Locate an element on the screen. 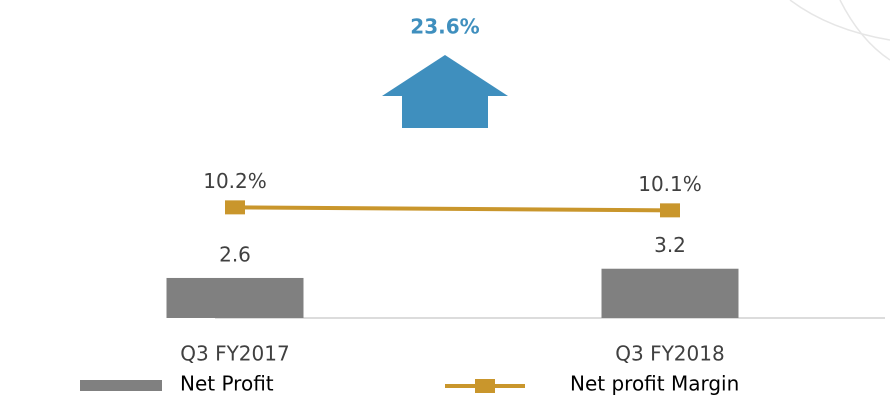  data-label: 10.1% is located at coordinates (670, 184).